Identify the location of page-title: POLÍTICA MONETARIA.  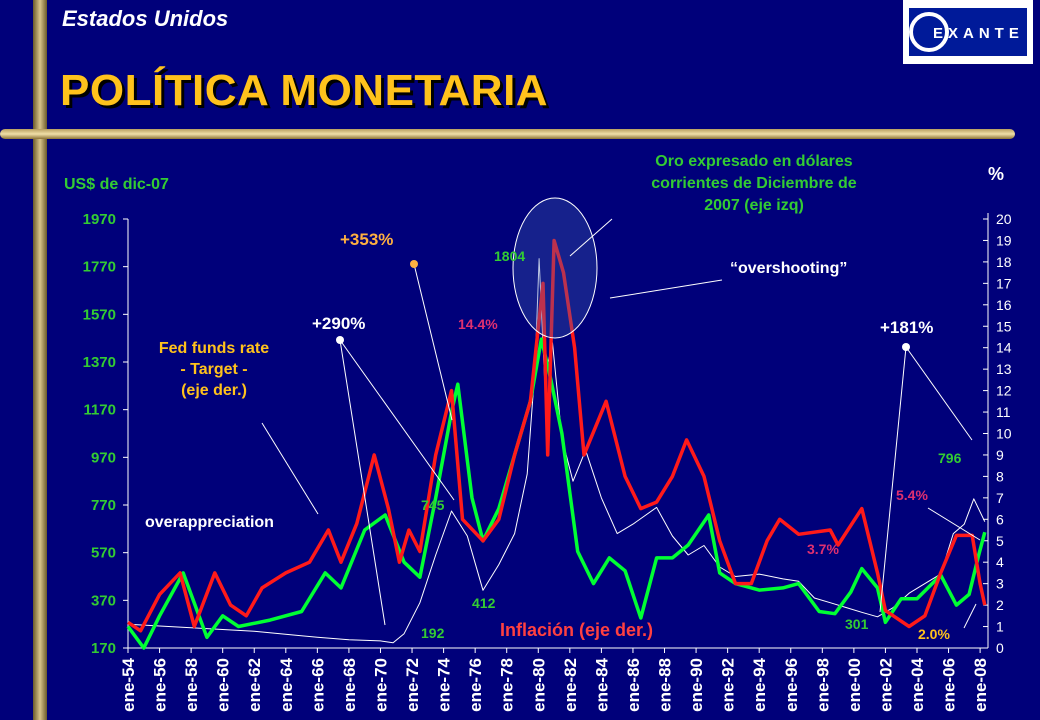
(304, 90).